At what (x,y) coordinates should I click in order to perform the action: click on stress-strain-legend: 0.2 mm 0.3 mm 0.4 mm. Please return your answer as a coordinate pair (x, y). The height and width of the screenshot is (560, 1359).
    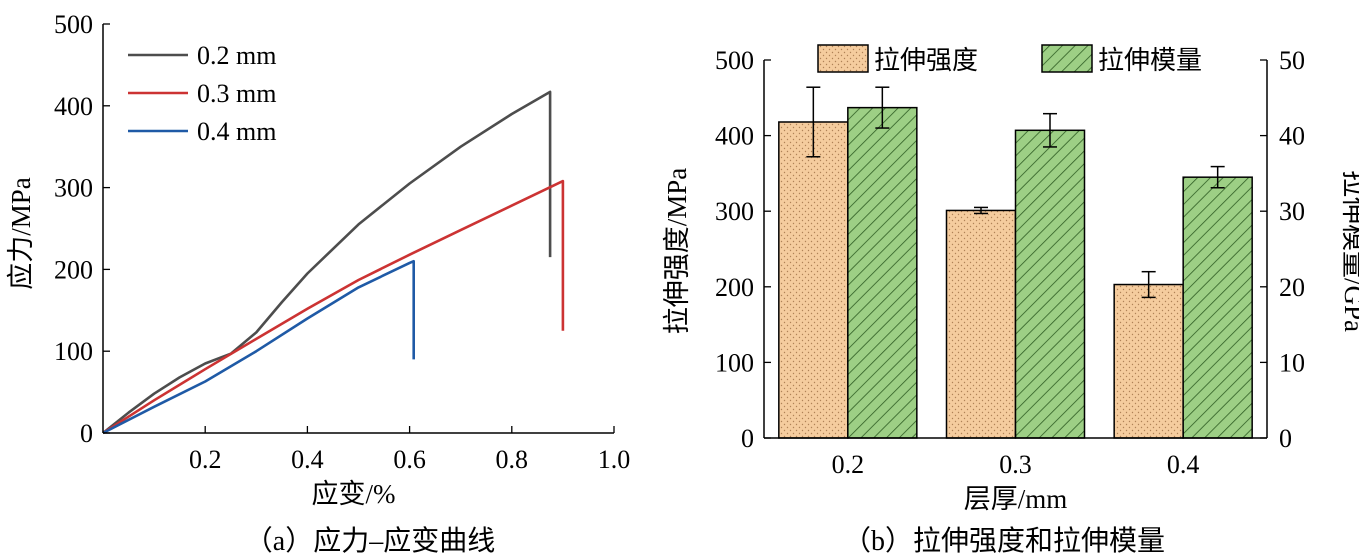
    Looking at the image, I should click on (202, 93).